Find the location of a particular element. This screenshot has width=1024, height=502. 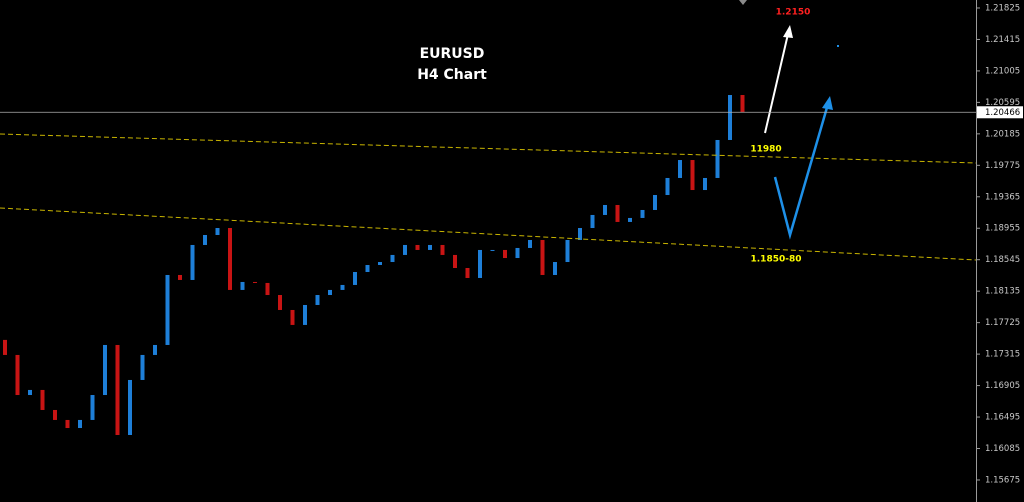

y-tick-label: 1.17315 is located at coordinates (1002, 355).